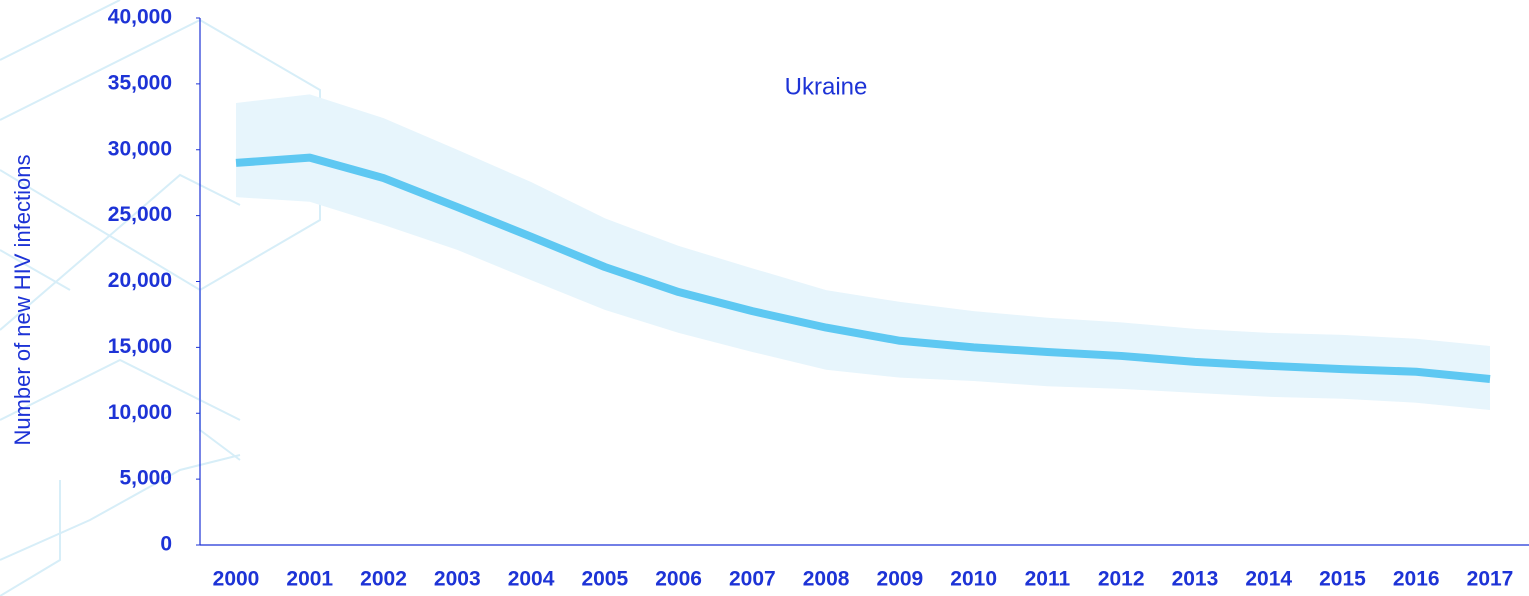  Describe the element at coordinates (383, 579) in the screenshot. I see `x-tick-label: 2002` at that location.